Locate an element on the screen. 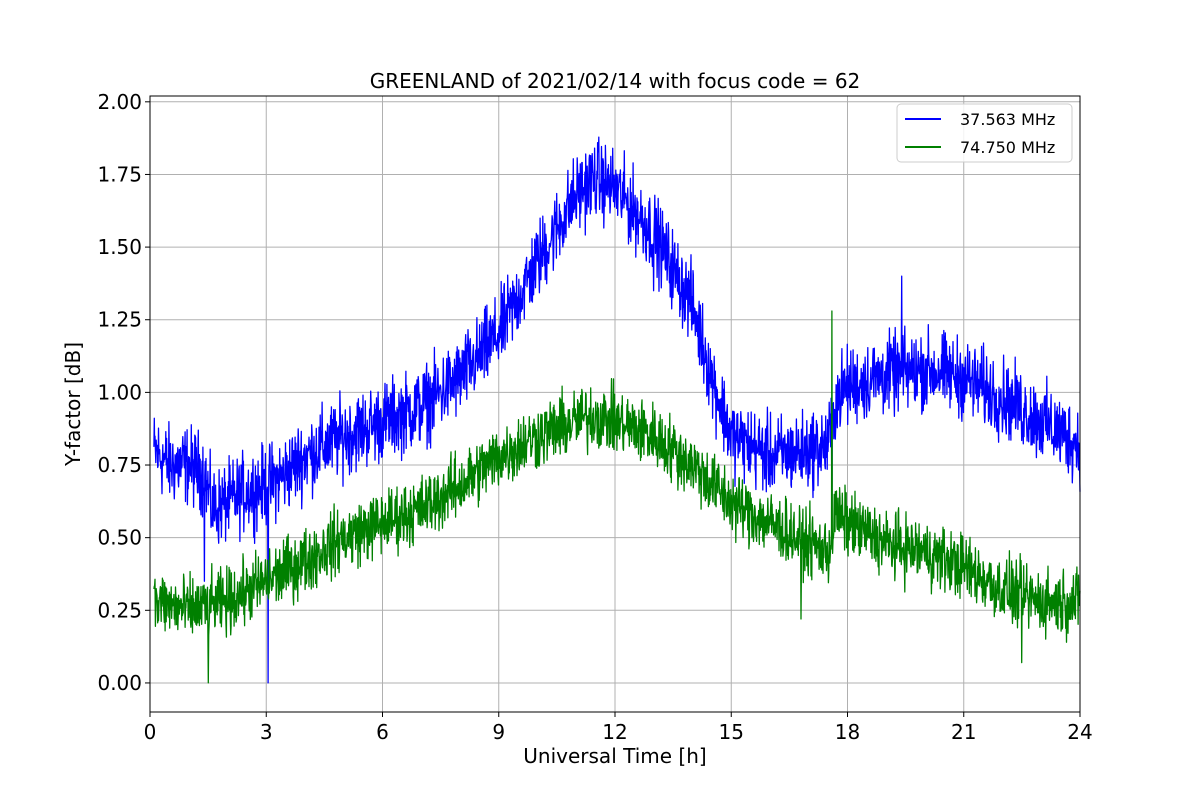 The height and width of the screenshot is (800, 1200). x-tick-label: 18 is located at coordinates (847, 732).